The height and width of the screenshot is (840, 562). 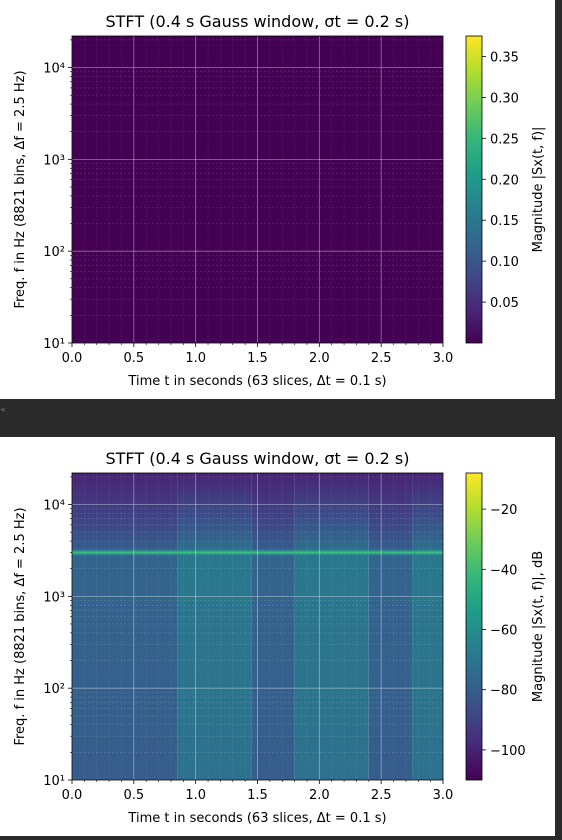 What do you see at coordinates (504, 303) in the screenshot?
I see `colorbar-tick-label: 0.05` at bounding box center [504, 303].